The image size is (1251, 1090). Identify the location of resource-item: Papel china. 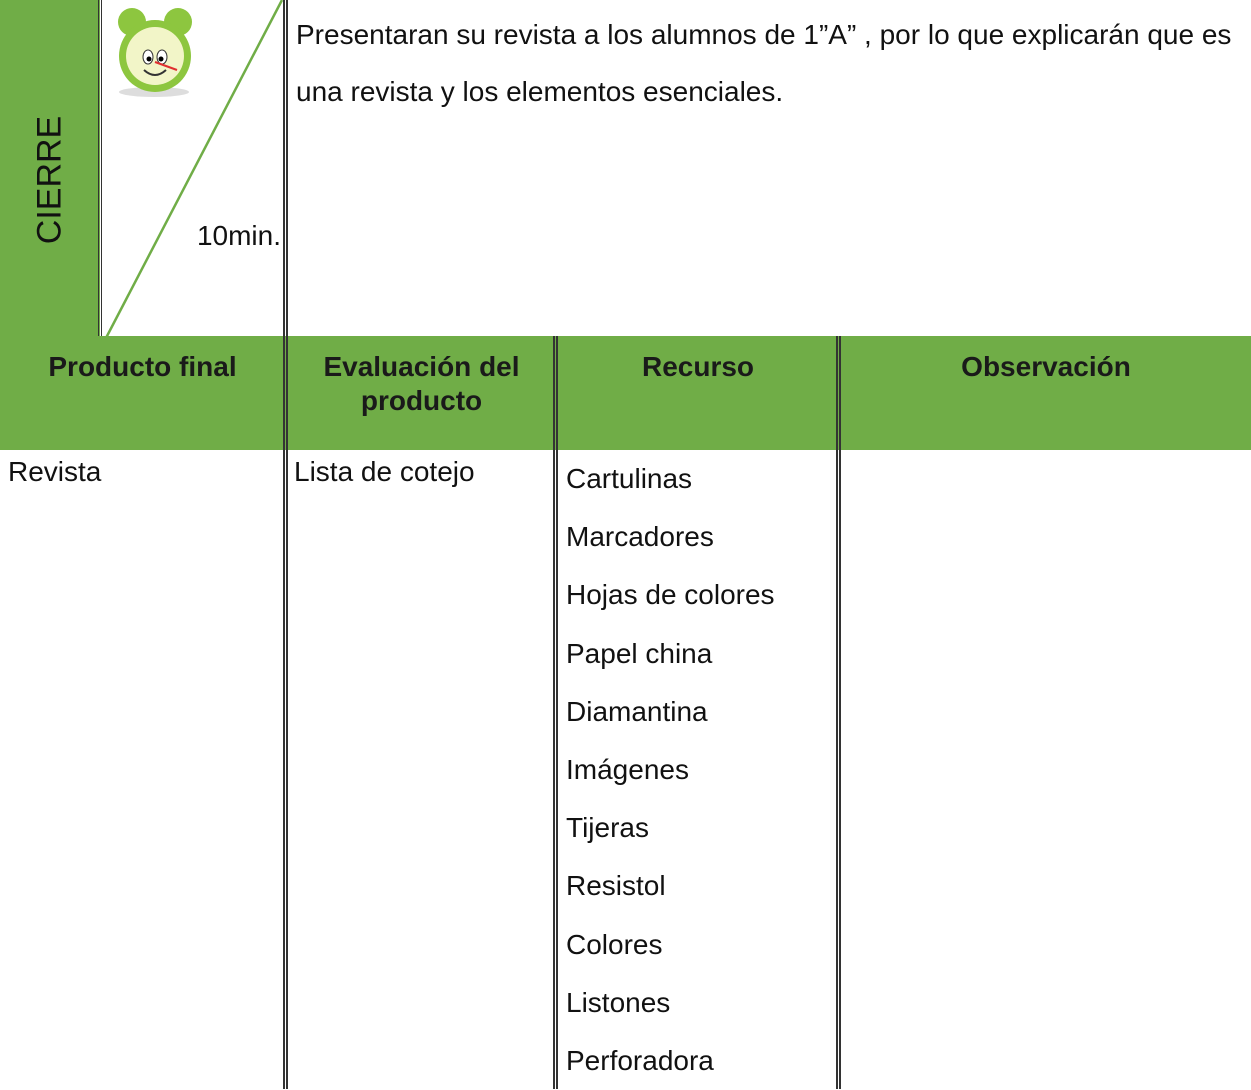
(639, 653).